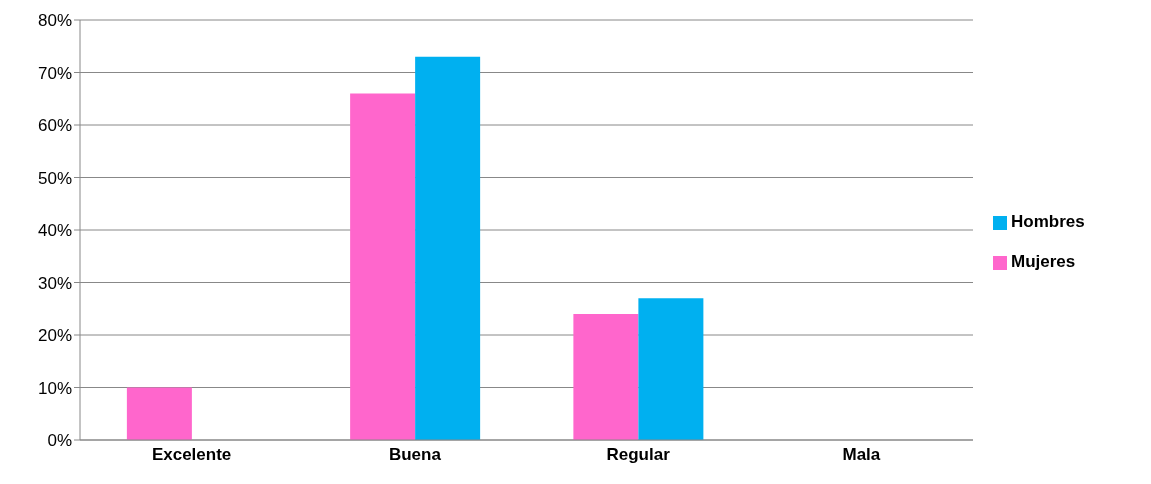  I want to click on x-tick-label: Buena, so click(415, 455).